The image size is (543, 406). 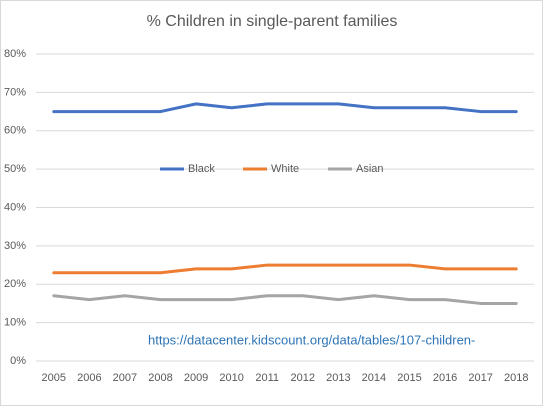 I want to click on y-tick-label: 10%, so click(x=15, y=323).